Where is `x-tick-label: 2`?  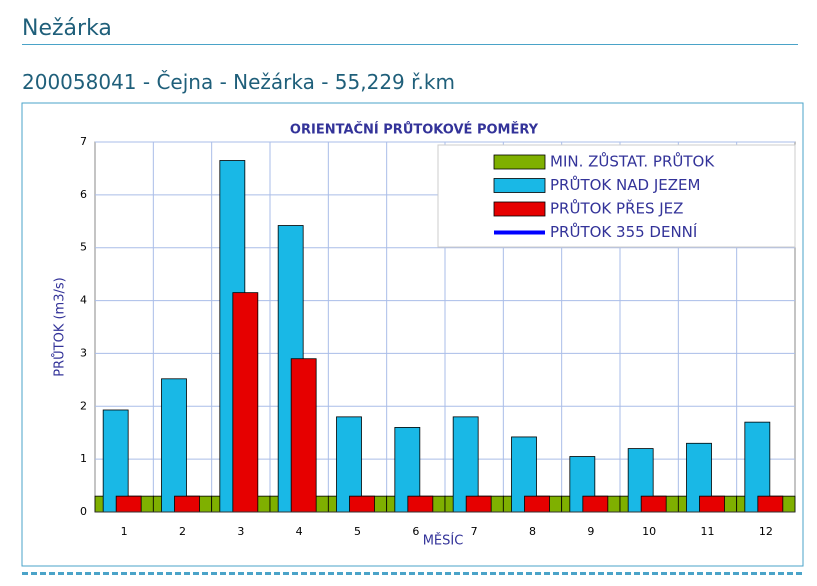
x-tick-label: 2 is located at coordinates (182, 531).